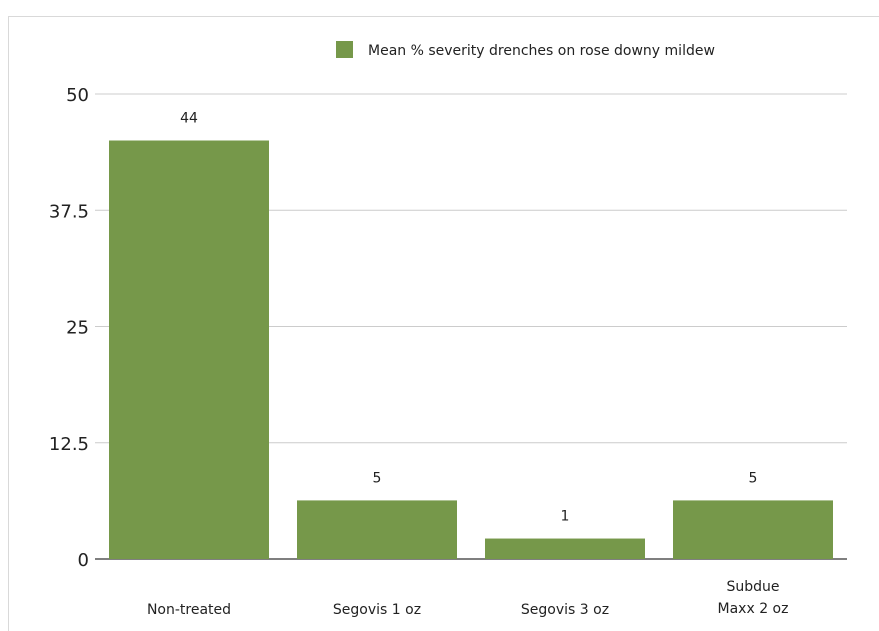 This screenshot has width=879, height=631. I want to click on x-tick-label: Non-treated, so click(189, 610).